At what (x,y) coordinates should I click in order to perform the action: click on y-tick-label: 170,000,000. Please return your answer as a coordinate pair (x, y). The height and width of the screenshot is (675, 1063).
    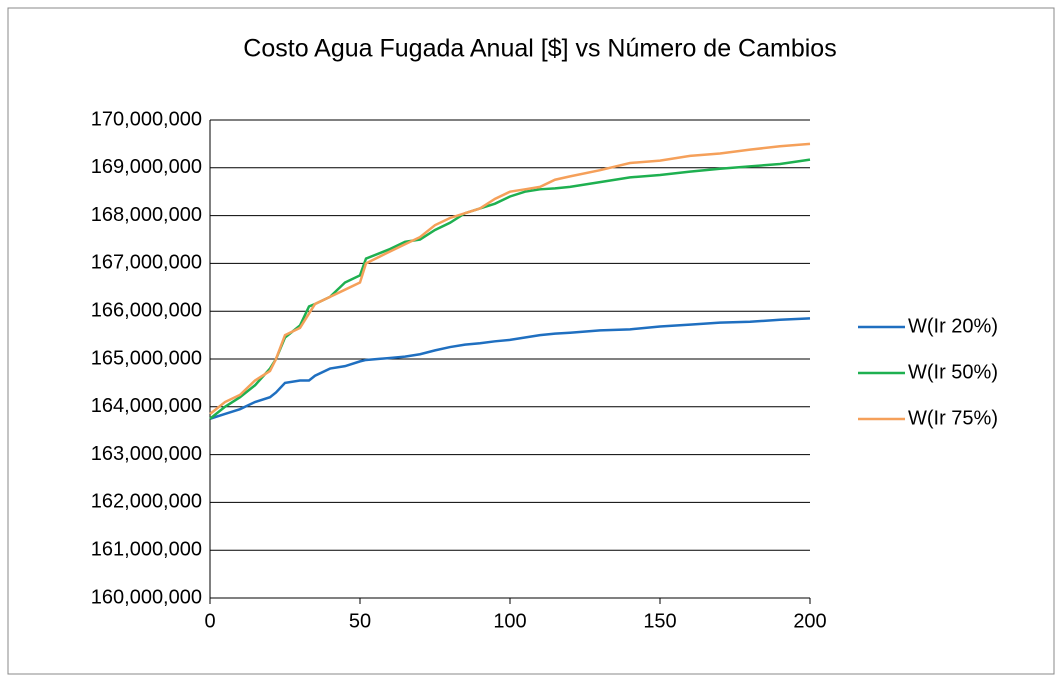
    Looking at the image, I should click on (146, 119).